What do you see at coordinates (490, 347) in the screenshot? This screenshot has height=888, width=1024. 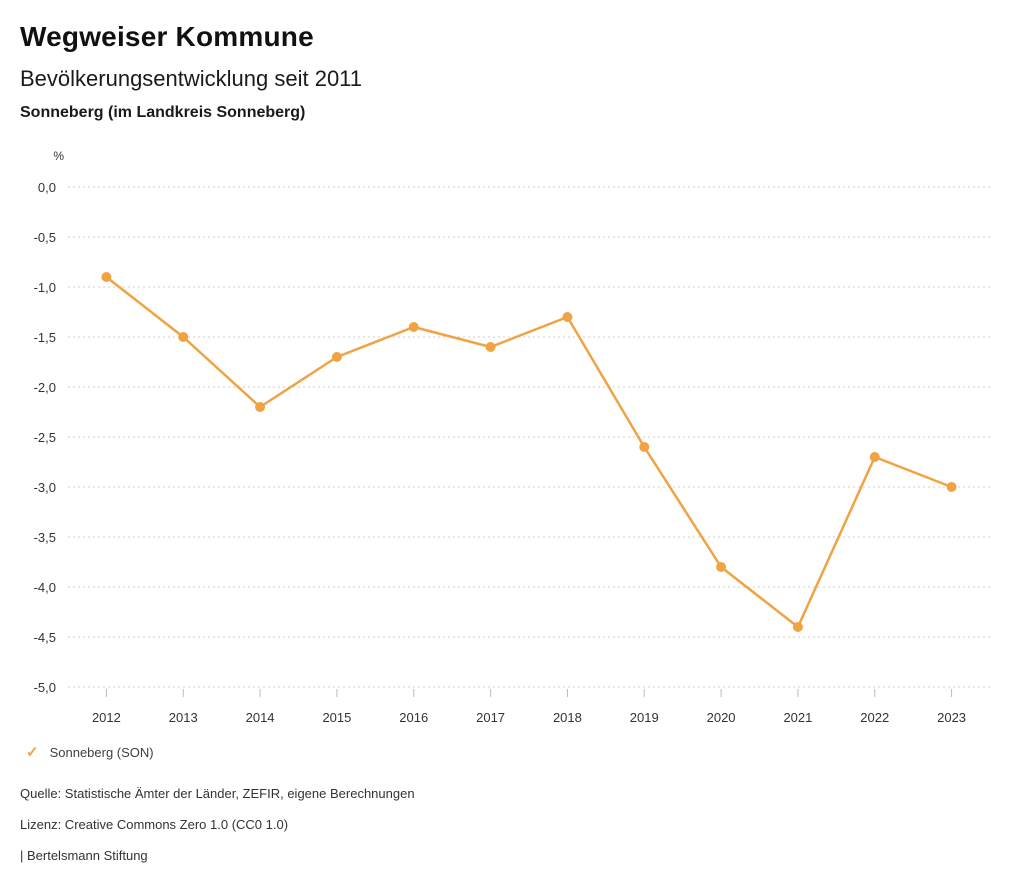 I see `data-point-2017` at bounding box center [490, 347].